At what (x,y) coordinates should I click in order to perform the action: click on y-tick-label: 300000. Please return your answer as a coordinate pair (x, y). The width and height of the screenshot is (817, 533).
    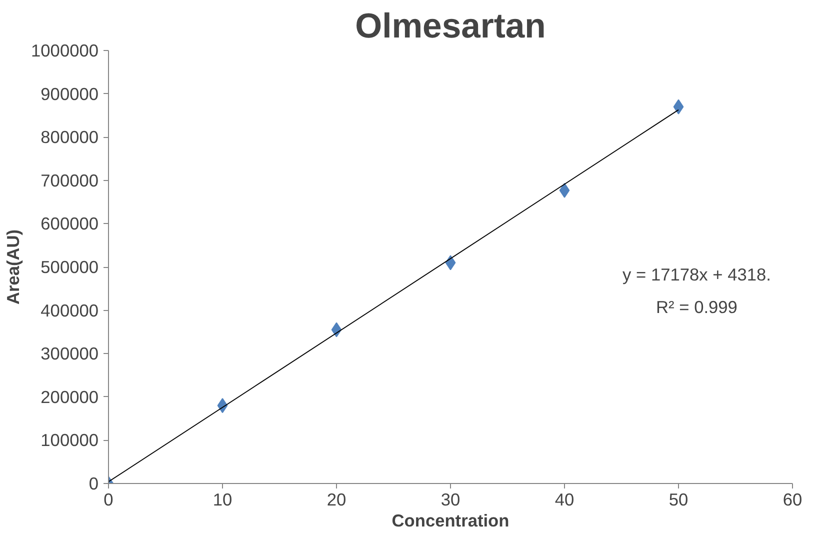
    Looking at the image, I should click on (69, 354).